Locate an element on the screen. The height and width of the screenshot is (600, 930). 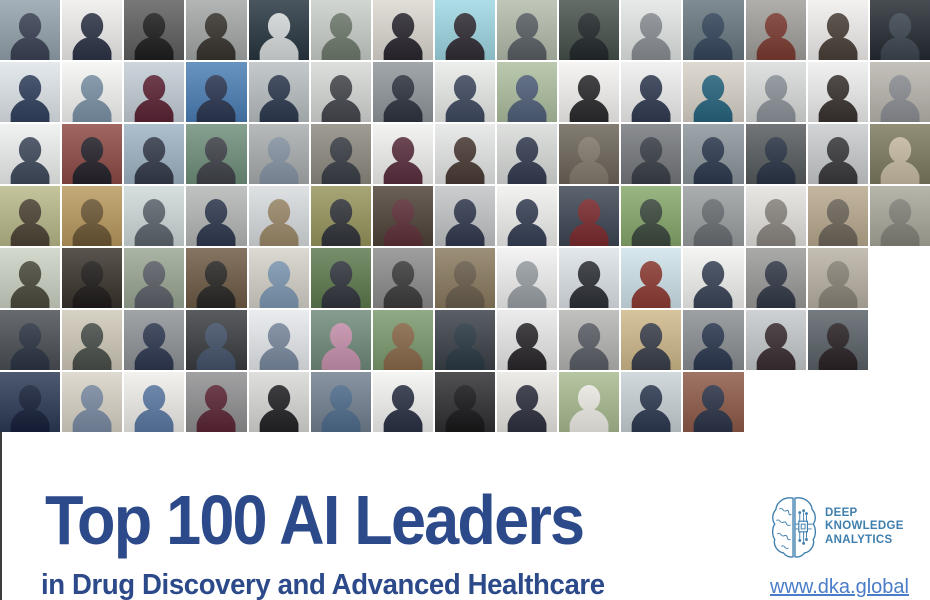
brain-circuit-icon is located at coordinates (794, 527).